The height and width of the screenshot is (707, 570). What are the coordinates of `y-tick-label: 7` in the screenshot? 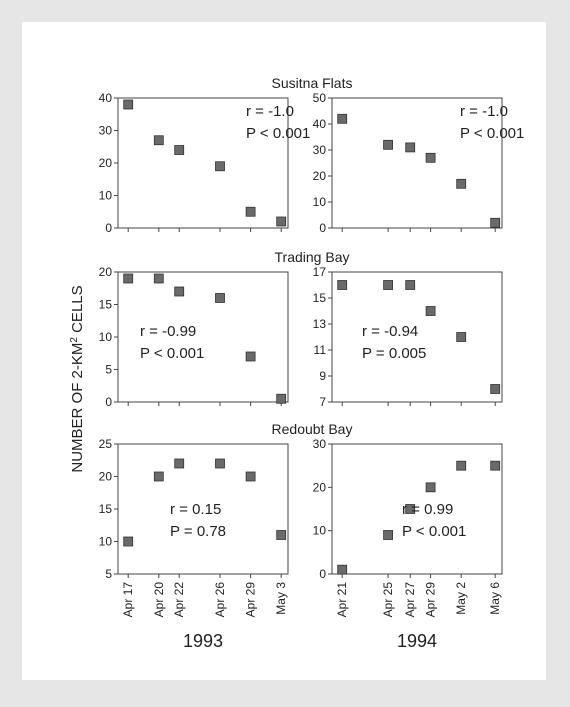 It's located at (322, 402).